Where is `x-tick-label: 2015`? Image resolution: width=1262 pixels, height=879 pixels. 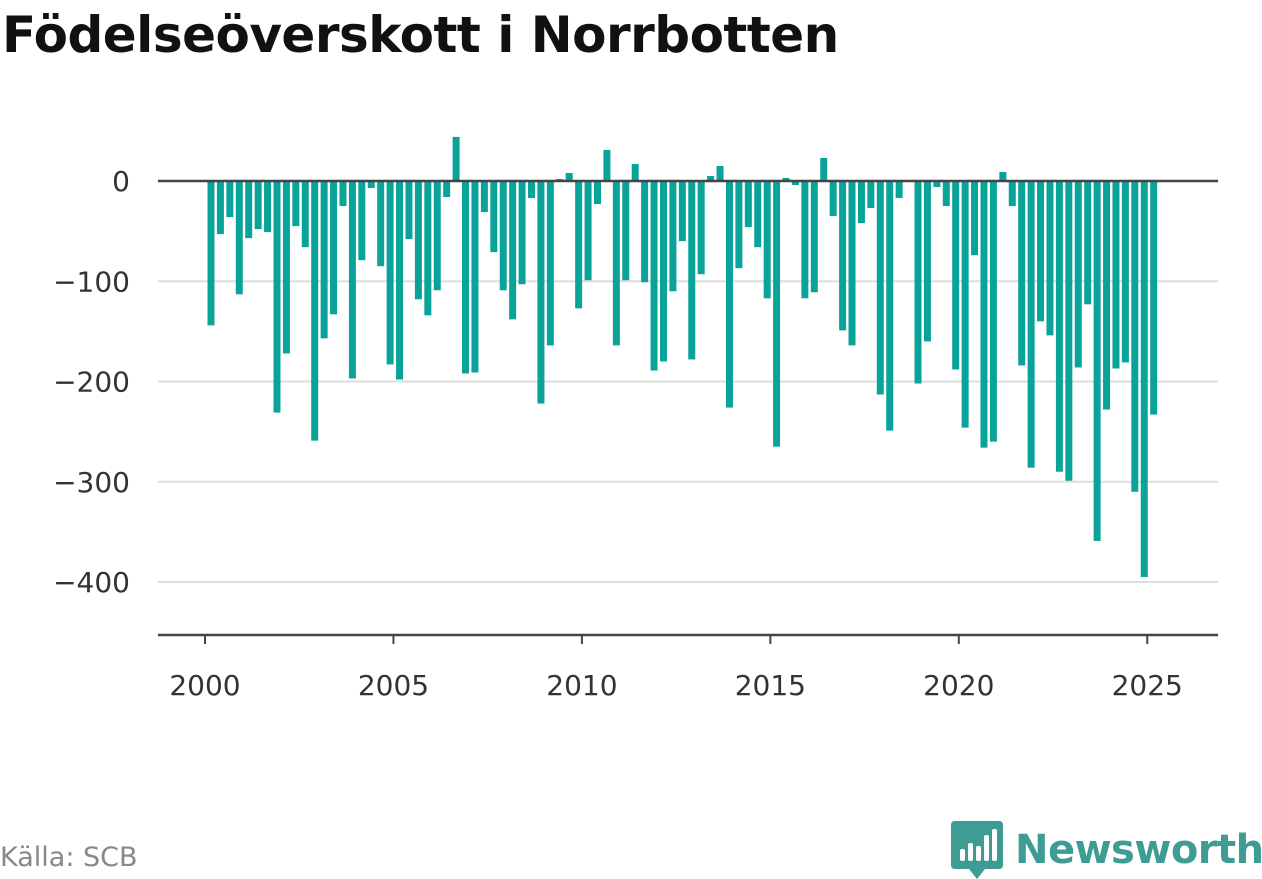 x-tick-label: 2015 is located at coordinates (770, 685).